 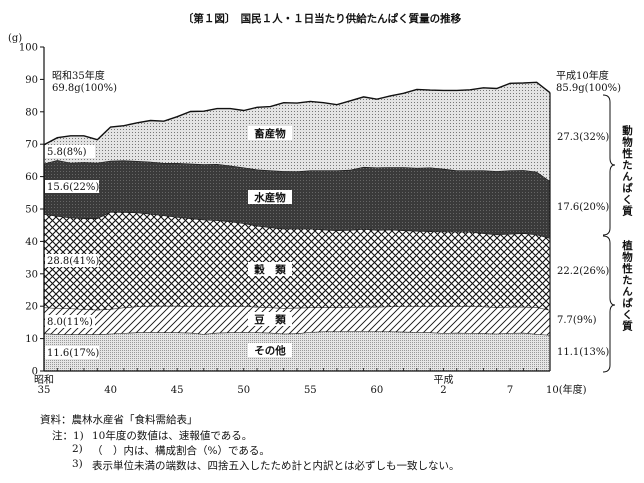 I want to click on animal-protein-brace, so click(x=609, y=165).